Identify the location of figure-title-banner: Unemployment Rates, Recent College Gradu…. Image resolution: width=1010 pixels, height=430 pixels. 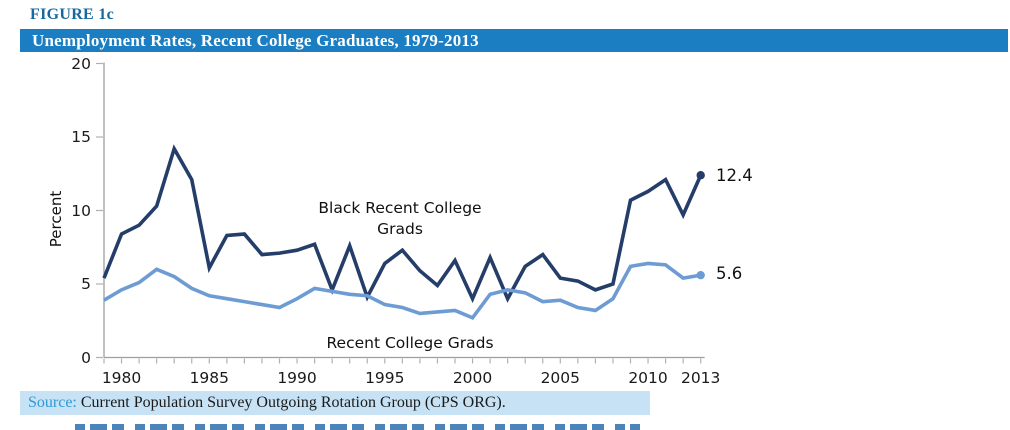
(514, 40).